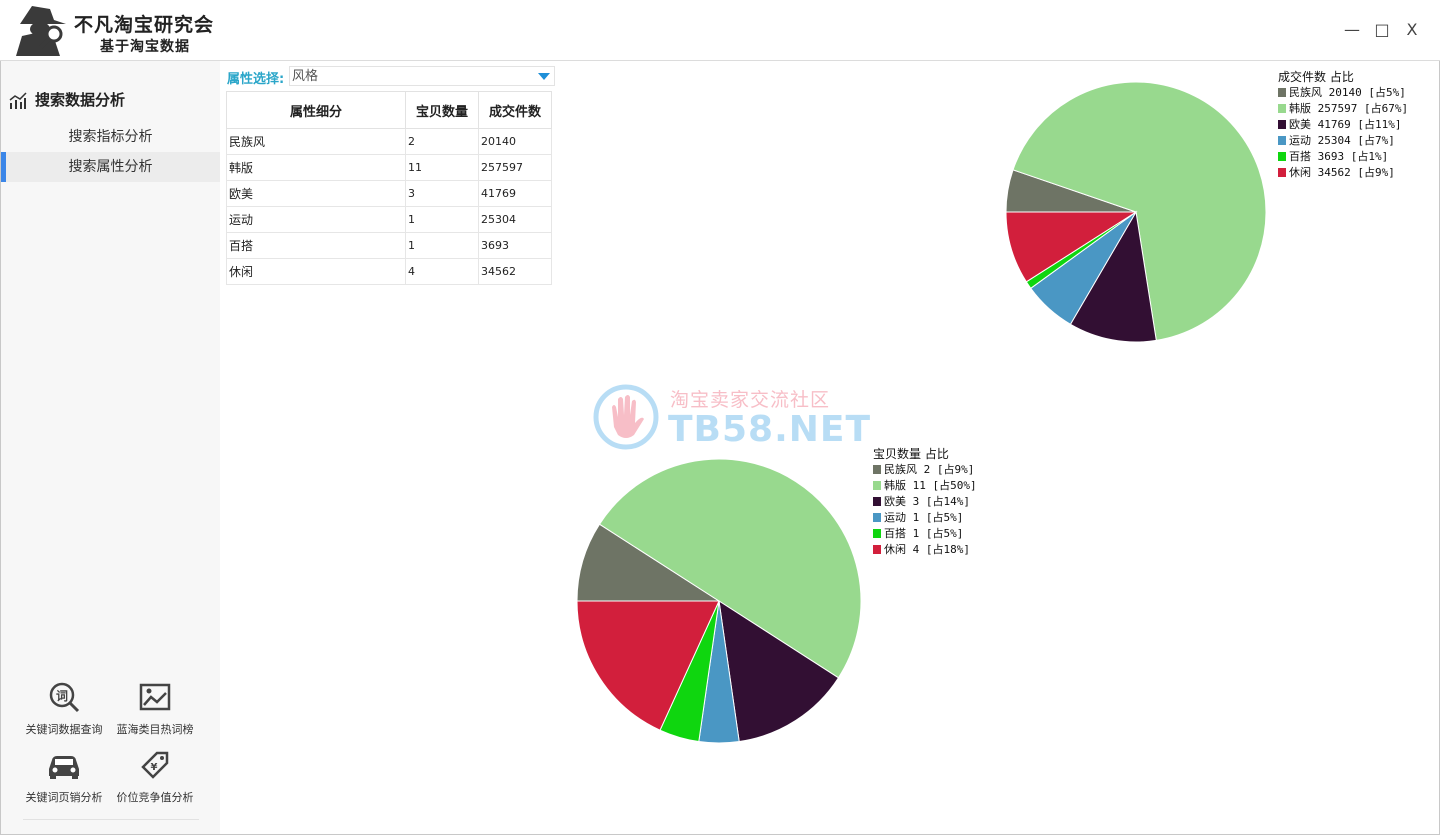  I want to click on maximize-button: □, so click(1382, 29).